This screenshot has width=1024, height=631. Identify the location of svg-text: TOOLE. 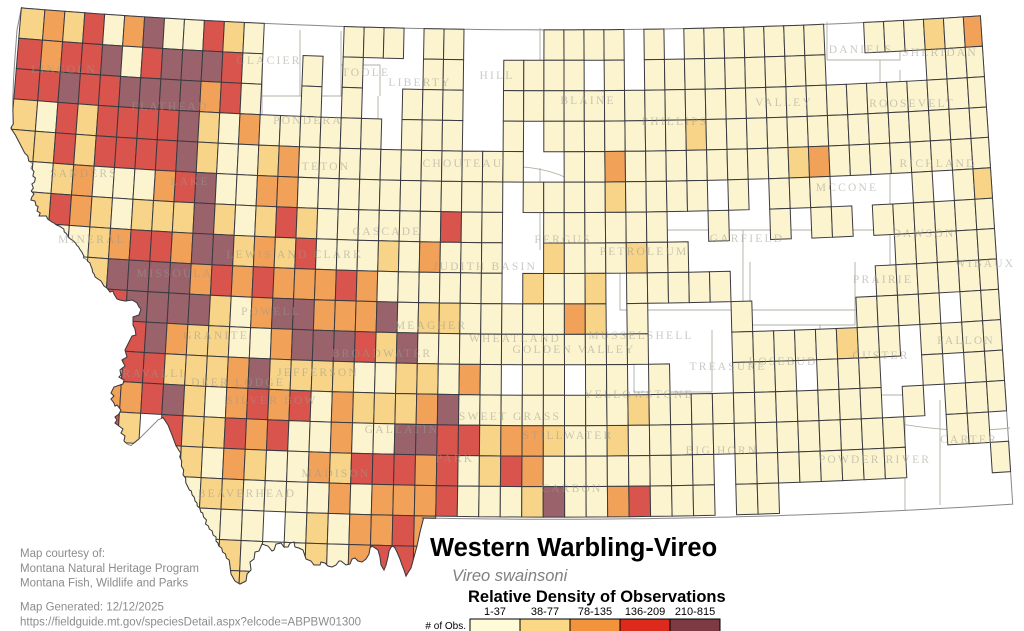
(366, 73).